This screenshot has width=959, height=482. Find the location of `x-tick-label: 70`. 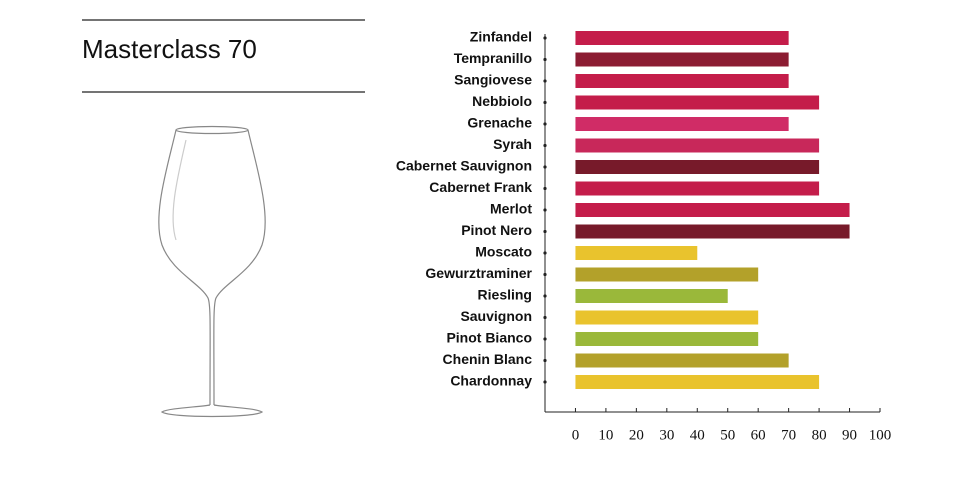

x-tick-label: 70 is located at coordinates (788, 435).